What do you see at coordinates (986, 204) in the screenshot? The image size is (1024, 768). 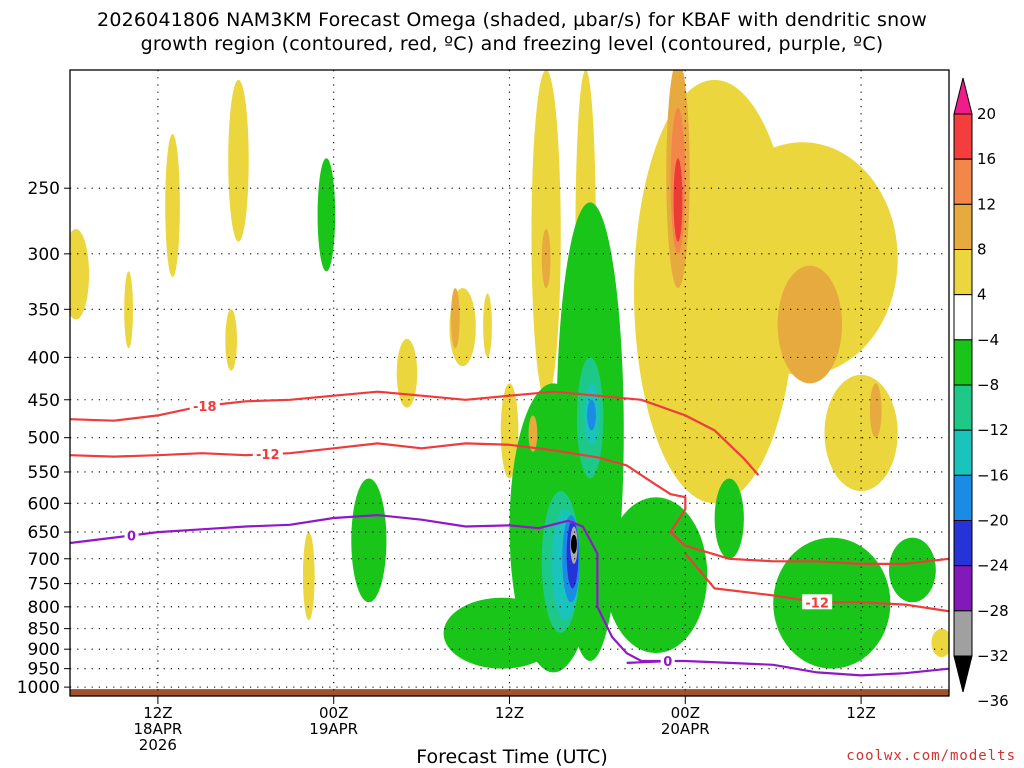 I see `colorbar-label-2: 12` at bounding box center [986, 204].